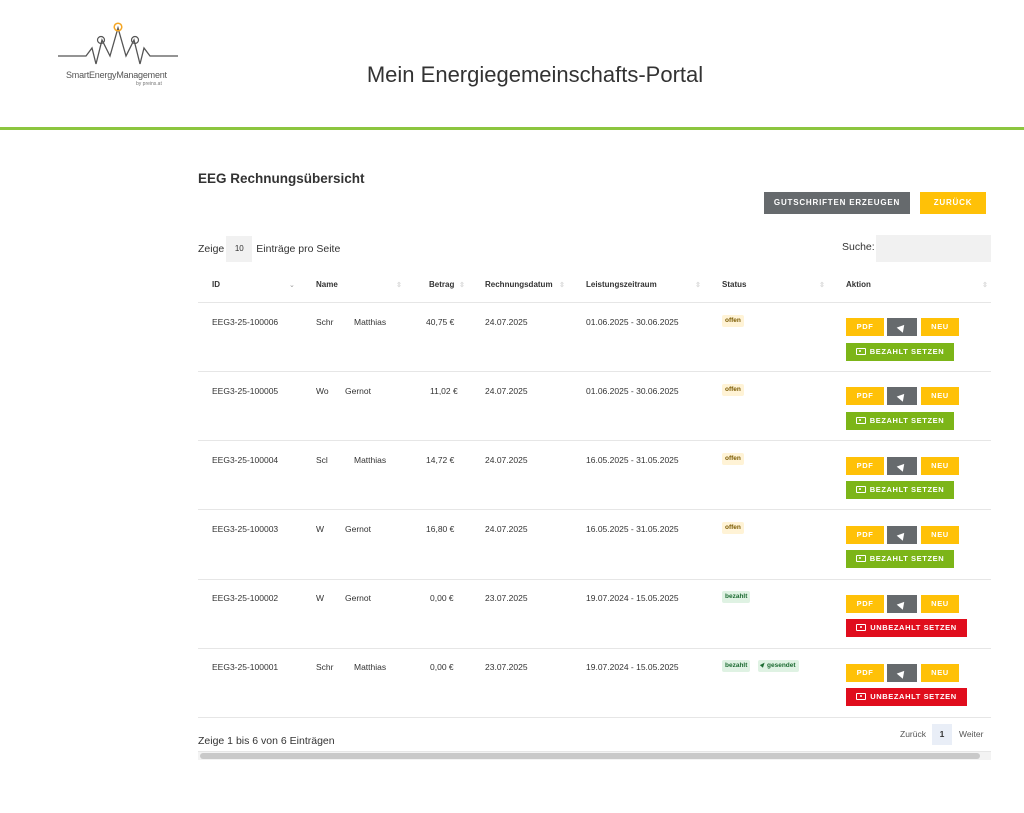 Image resolution: width=1024 pixels, height=813 pixels. I want to click on cell-amount: 16,80 €, so click(440, 529).